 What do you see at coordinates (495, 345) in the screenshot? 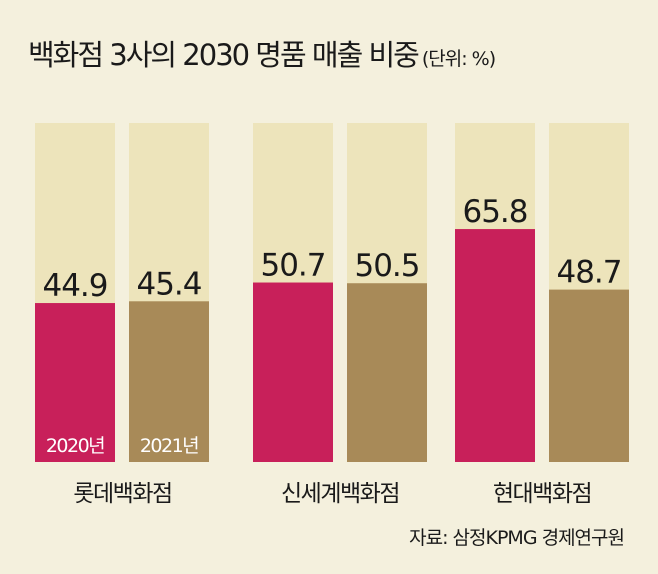
I see `bar-2020년-현대백화점` at bounding box center [495, 345].